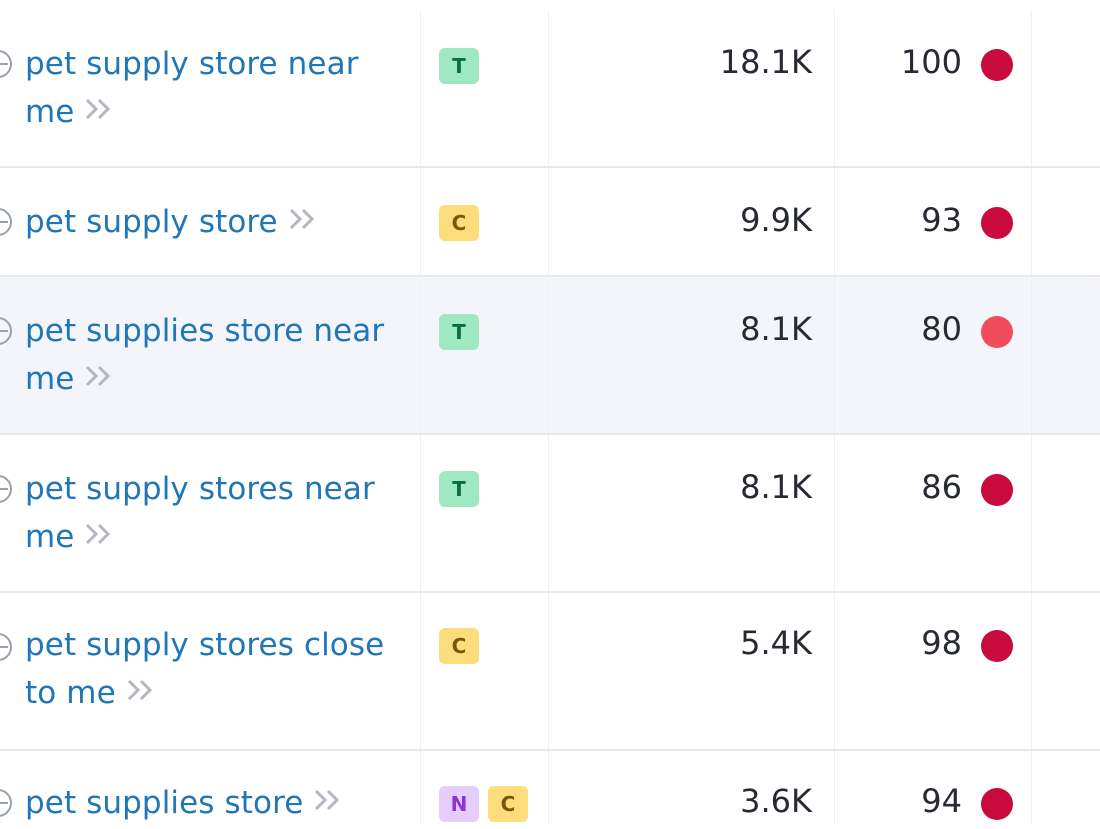 This screenshot has height=829, width=1100. Describe the element at coordinates (550, 787) in the screenshot. I see `table-row: pet supplies store N C 3.6K 94` at that location.